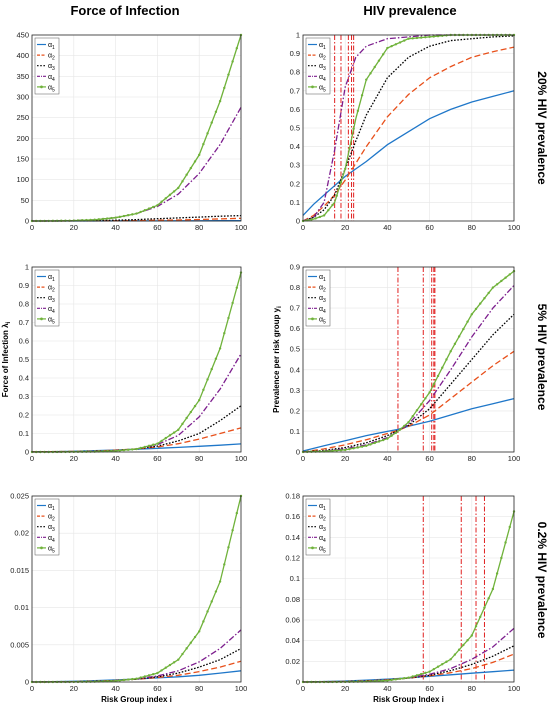  What do you see at coordinates (51, 88) in the screenshot?
I see `legend-label: α5` at bounding box center [51, 88].